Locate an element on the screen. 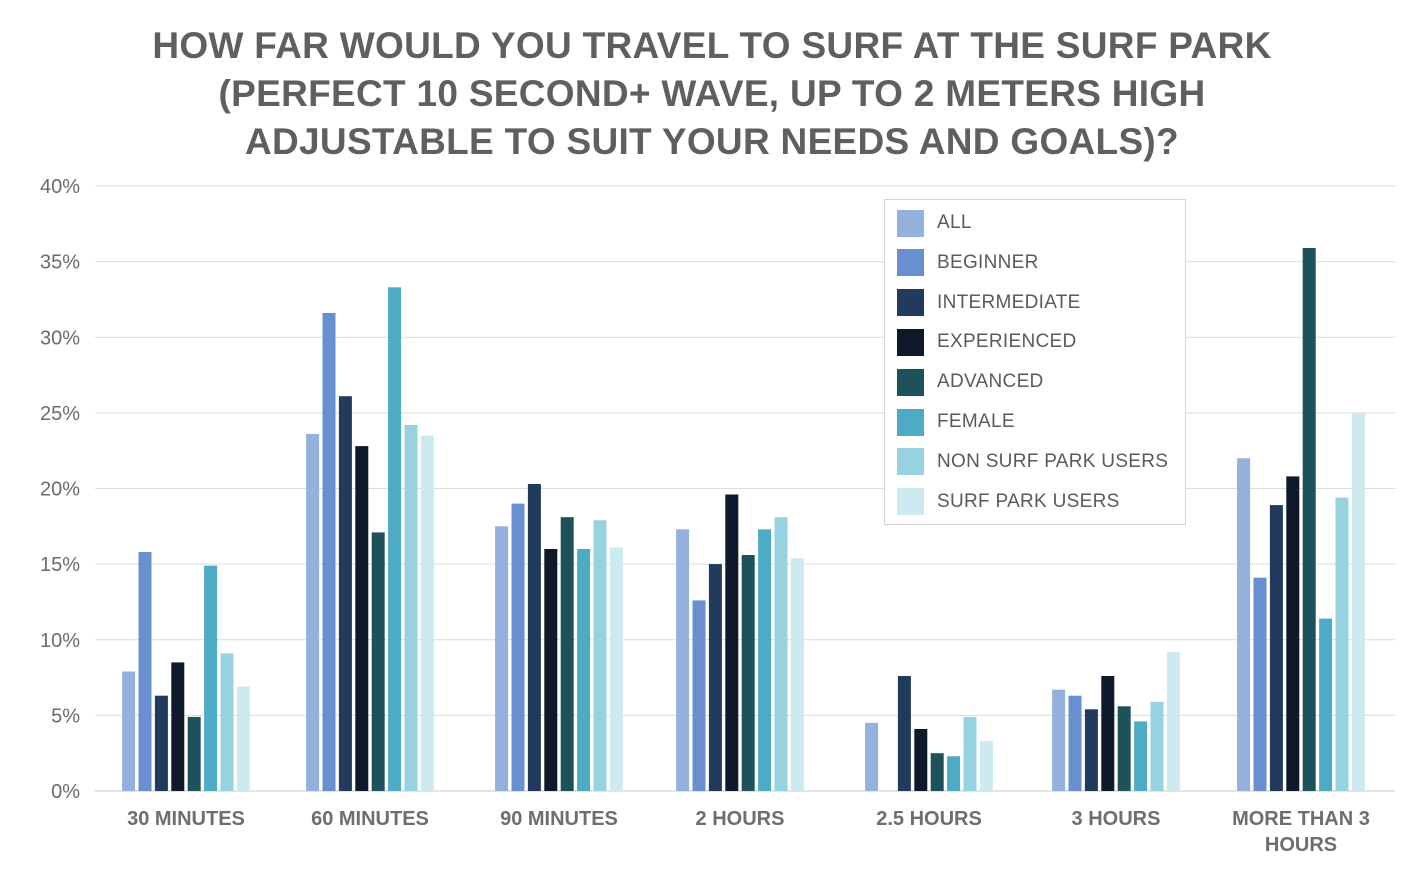  legend-item: INTERMEDIATE is located at coordinates (989, 303).